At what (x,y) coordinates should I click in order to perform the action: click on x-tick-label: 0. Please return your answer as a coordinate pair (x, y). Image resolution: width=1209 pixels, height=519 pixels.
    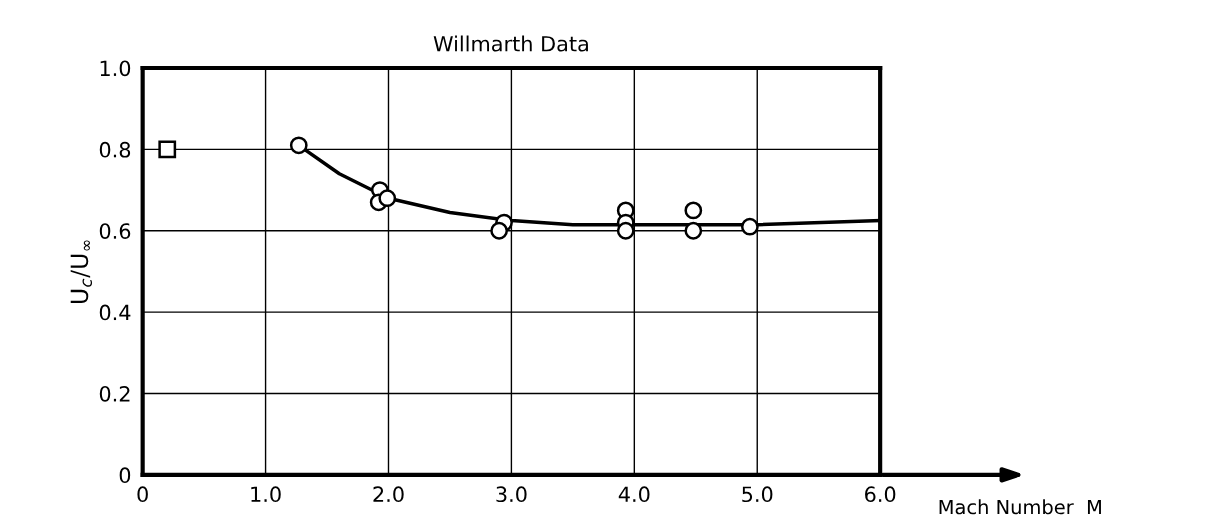
    Looking at the image, I should click on (142, 494).